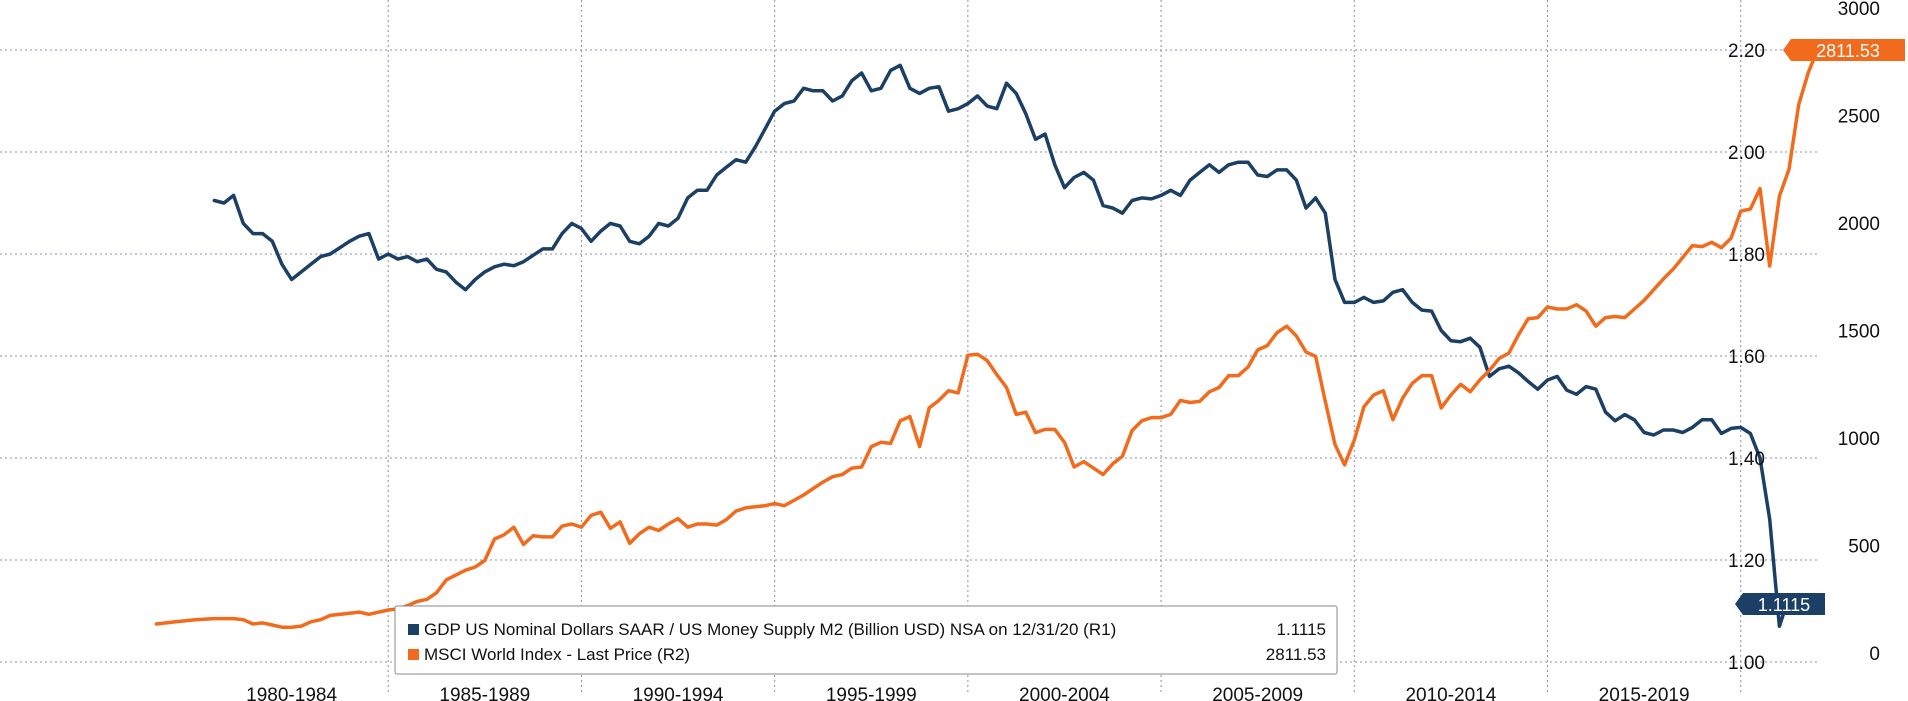 The image size is (1908, 701). I want to click on x-tick-label: 1995-1999, so click(871, 693).